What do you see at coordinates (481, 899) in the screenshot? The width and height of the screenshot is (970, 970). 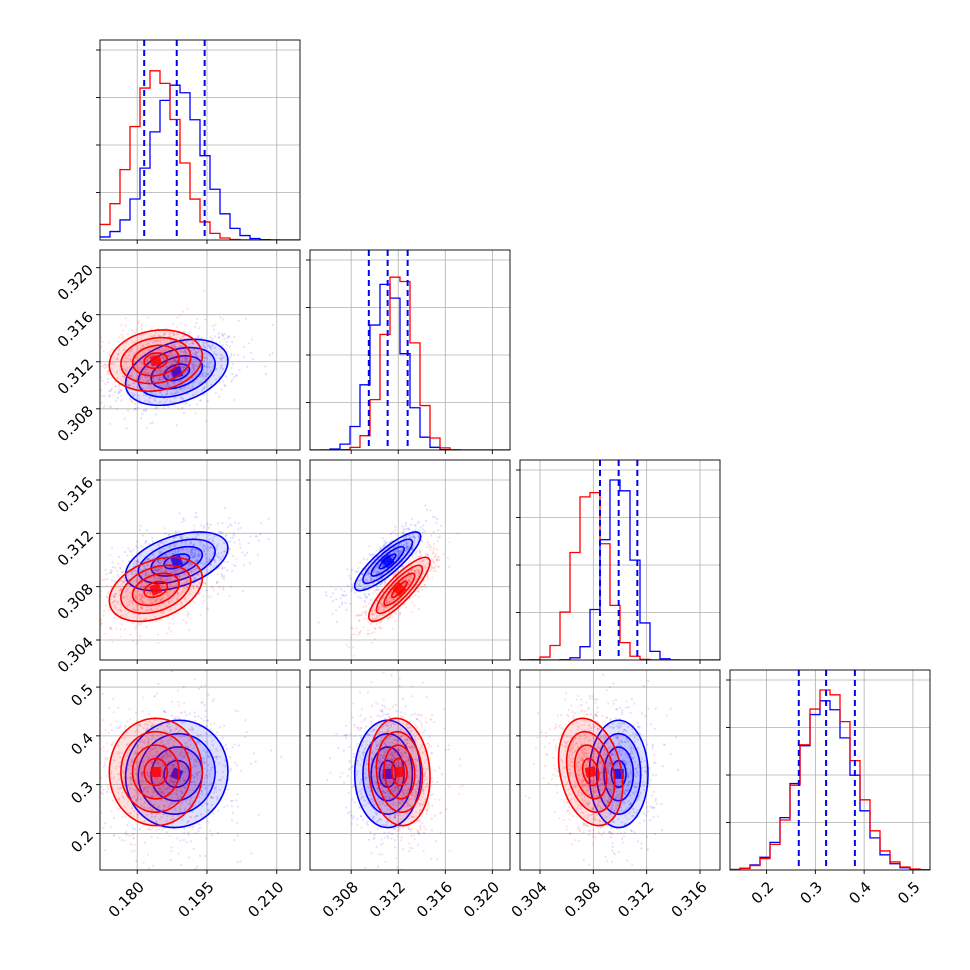 I see `x-tick-label: 0.320` at bounding box center [481, 899].